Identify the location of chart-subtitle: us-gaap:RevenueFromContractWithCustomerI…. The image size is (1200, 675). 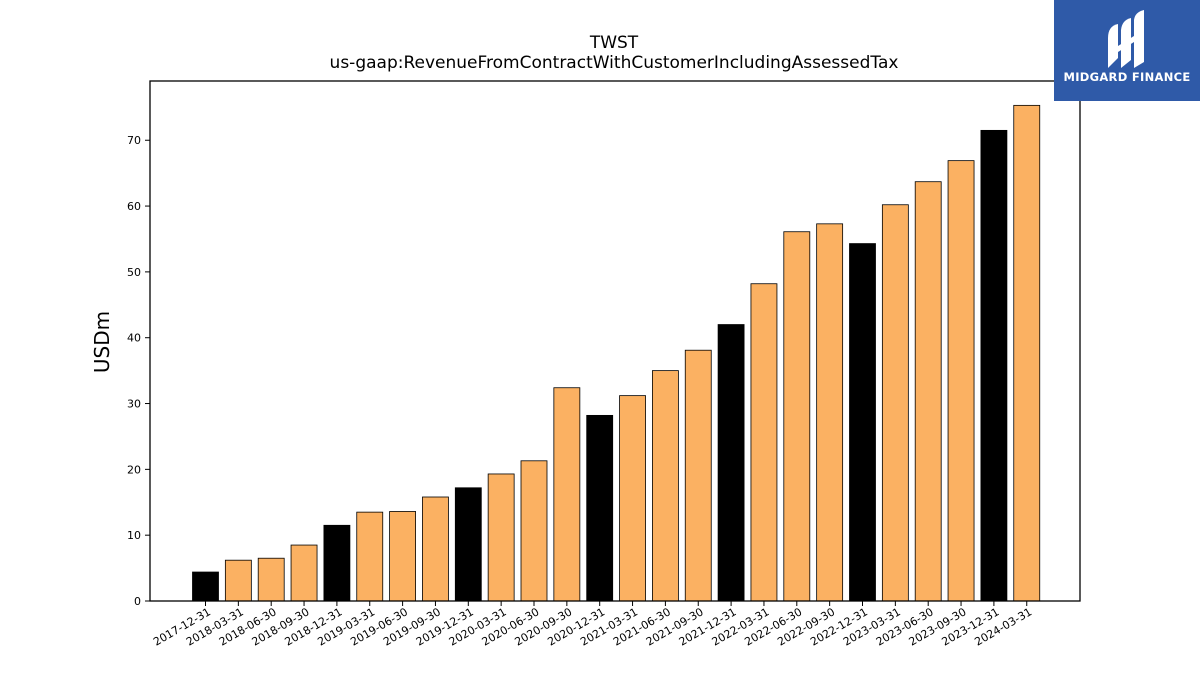
(614, 63).